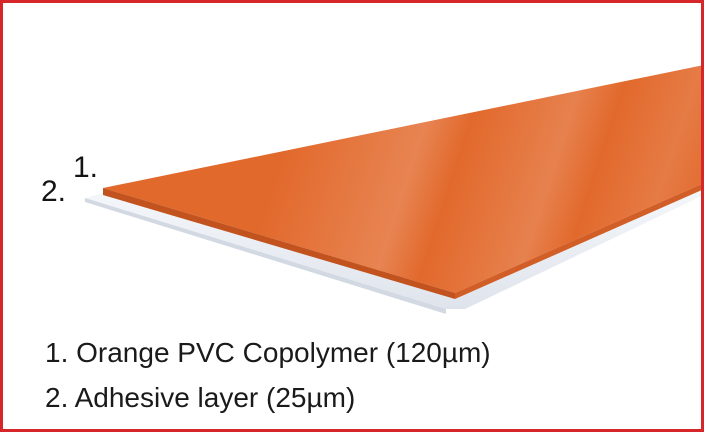  What do you see at coordinates (200, 397) in the screenshot?
I see `legend-item-adhesive: 2. Adhesive layer (25µm)` at bounding box center [200, 397].